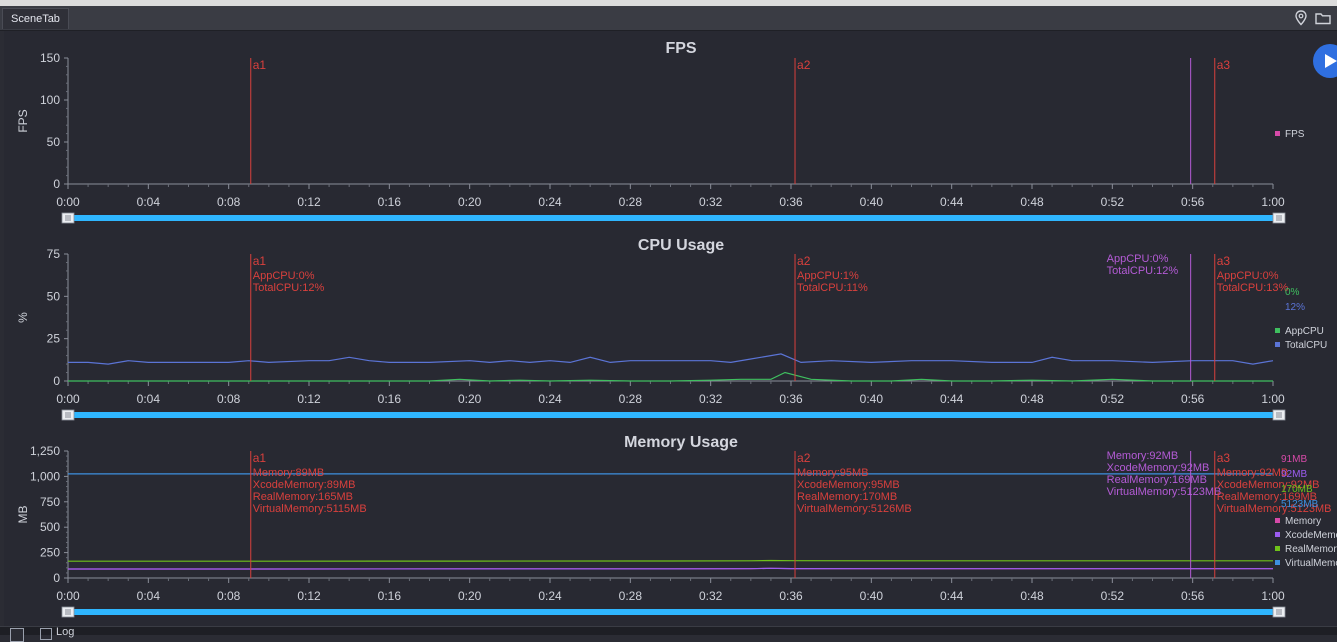 The width and height of the screenshot is (1337, 642). Describe the element at coordinates (1331, 61) in the screenshot. I see `play-icon` at that location.